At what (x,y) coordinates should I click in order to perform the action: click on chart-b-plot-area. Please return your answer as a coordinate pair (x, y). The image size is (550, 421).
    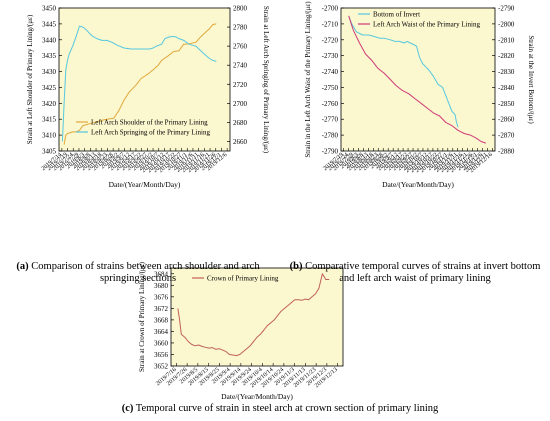
    Looking at the image, I should click on (418, 79).